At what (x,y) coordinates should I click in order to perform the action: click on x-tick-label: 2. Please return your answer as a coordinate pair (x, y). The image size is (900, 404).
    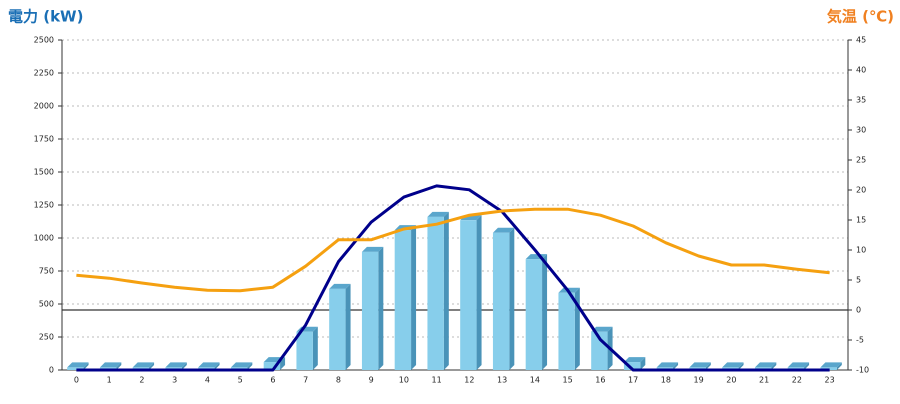
    Looking at the image, I should click on (141, 380).